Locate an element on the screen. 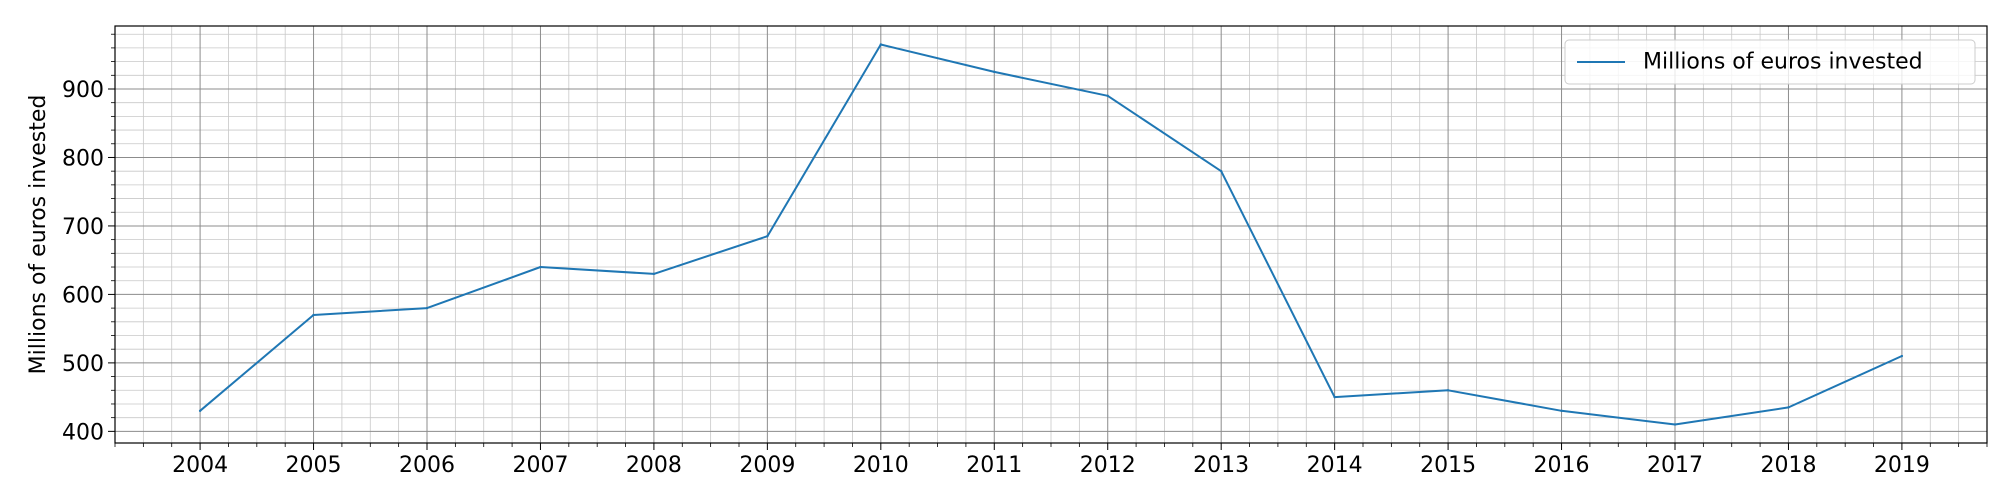  x-tick-label: 2013 is located at coordinates (1221, 465).